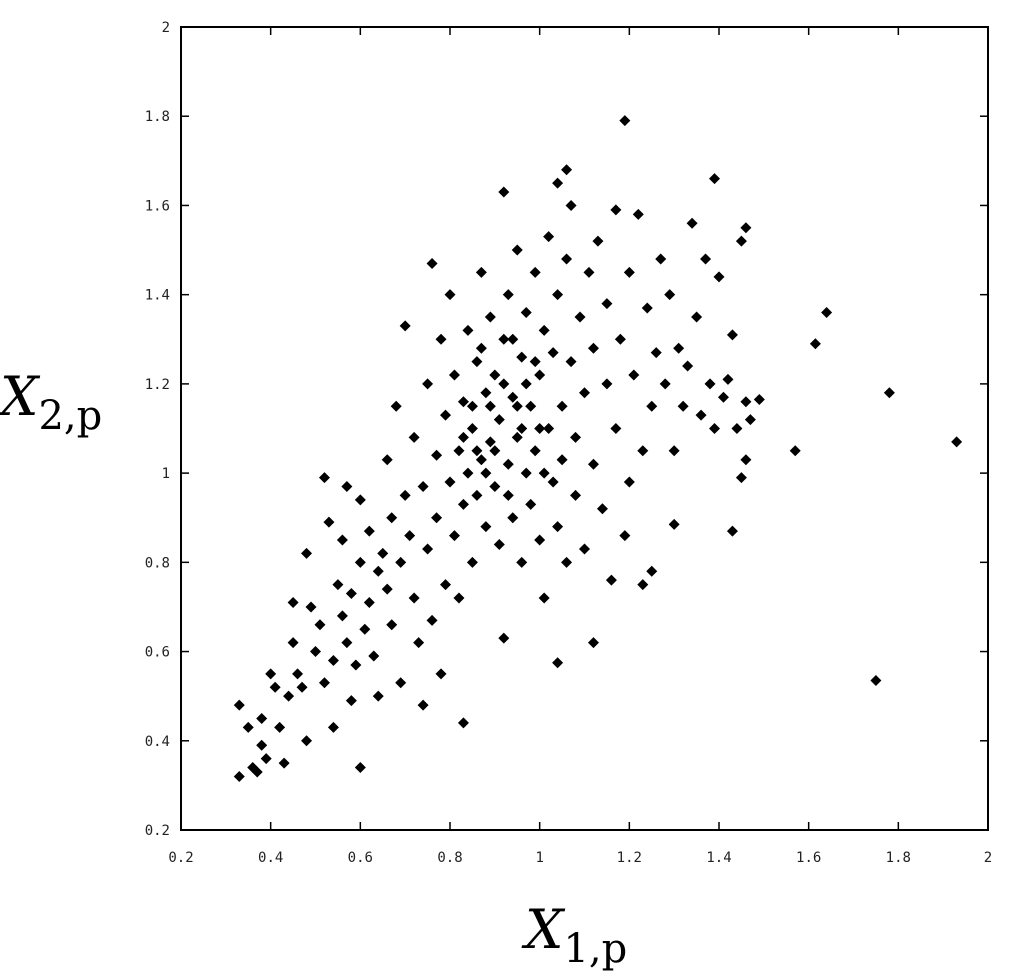 The width and height of the screenshot is (1010, 977). Describe the element at coordinates (166, 474) in the screenshot. I see `y-tick-label: 1` at that location.